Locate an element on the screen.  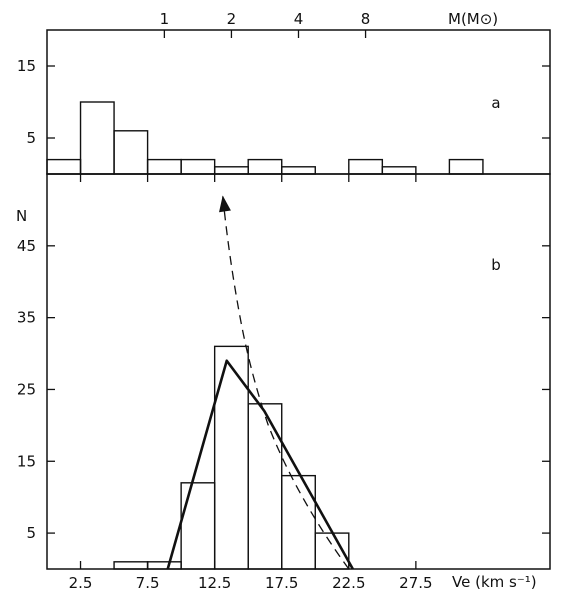
x-tick-label: 7.5 is located at coordinates (148, 583).